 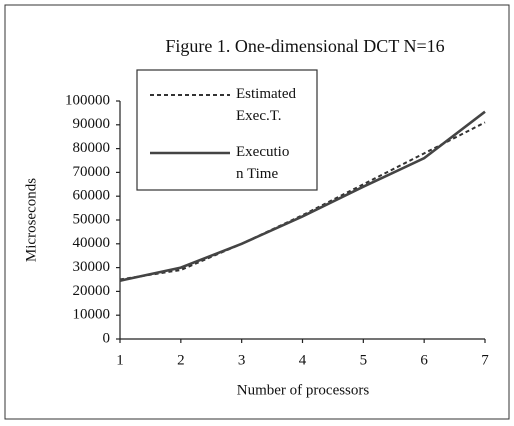 I want to click on legend-box, so click(x=227, y=130).